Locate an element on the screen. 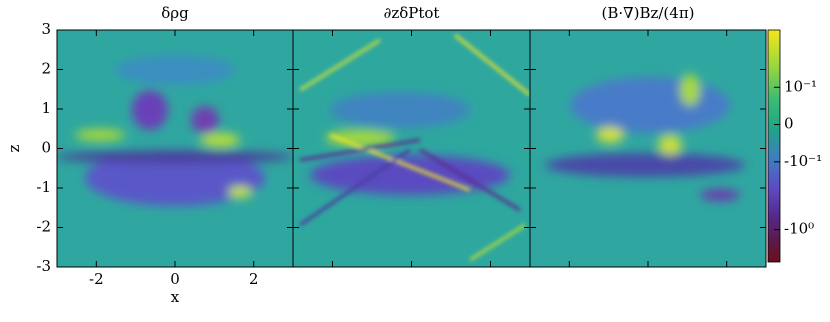 The height and width of the screenshot is (322, 830). panel-title: ∂zδPtot is located at coordinates (412, 13).